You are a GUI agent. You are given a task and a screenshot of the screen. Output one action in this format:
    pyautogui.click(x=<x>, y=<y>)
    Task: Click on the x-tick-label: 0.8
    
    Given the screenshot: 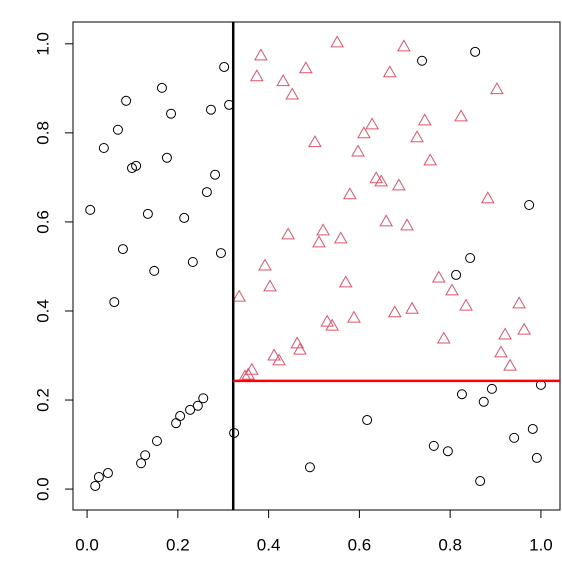 What is the action you would take?
    pyautogui.click(x=450, y=544)
    